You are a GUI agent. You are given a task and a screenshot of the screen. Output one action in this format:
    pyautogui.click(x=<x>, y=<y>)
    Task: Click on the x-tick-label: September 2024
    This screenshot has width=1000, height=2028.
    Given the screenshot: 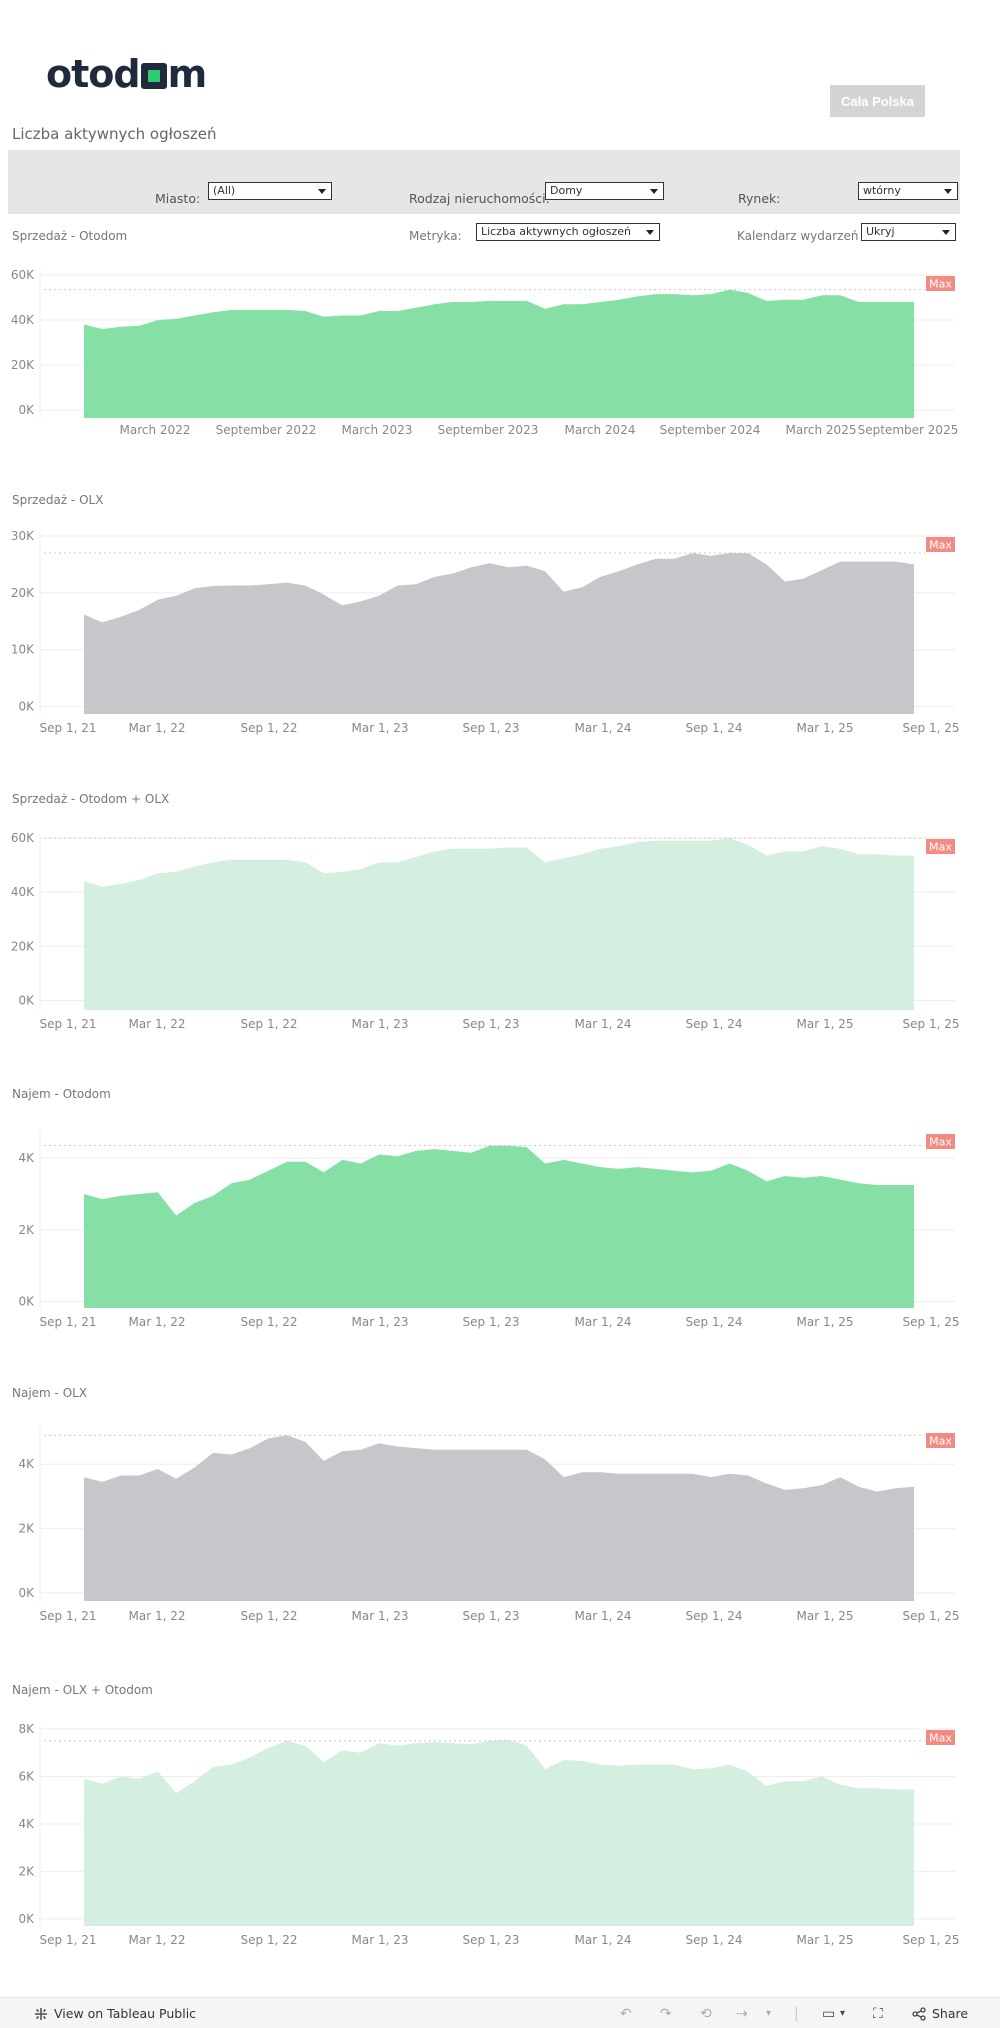 What is the action you would take?
    pyautogui.click(x=710, y=430)
    